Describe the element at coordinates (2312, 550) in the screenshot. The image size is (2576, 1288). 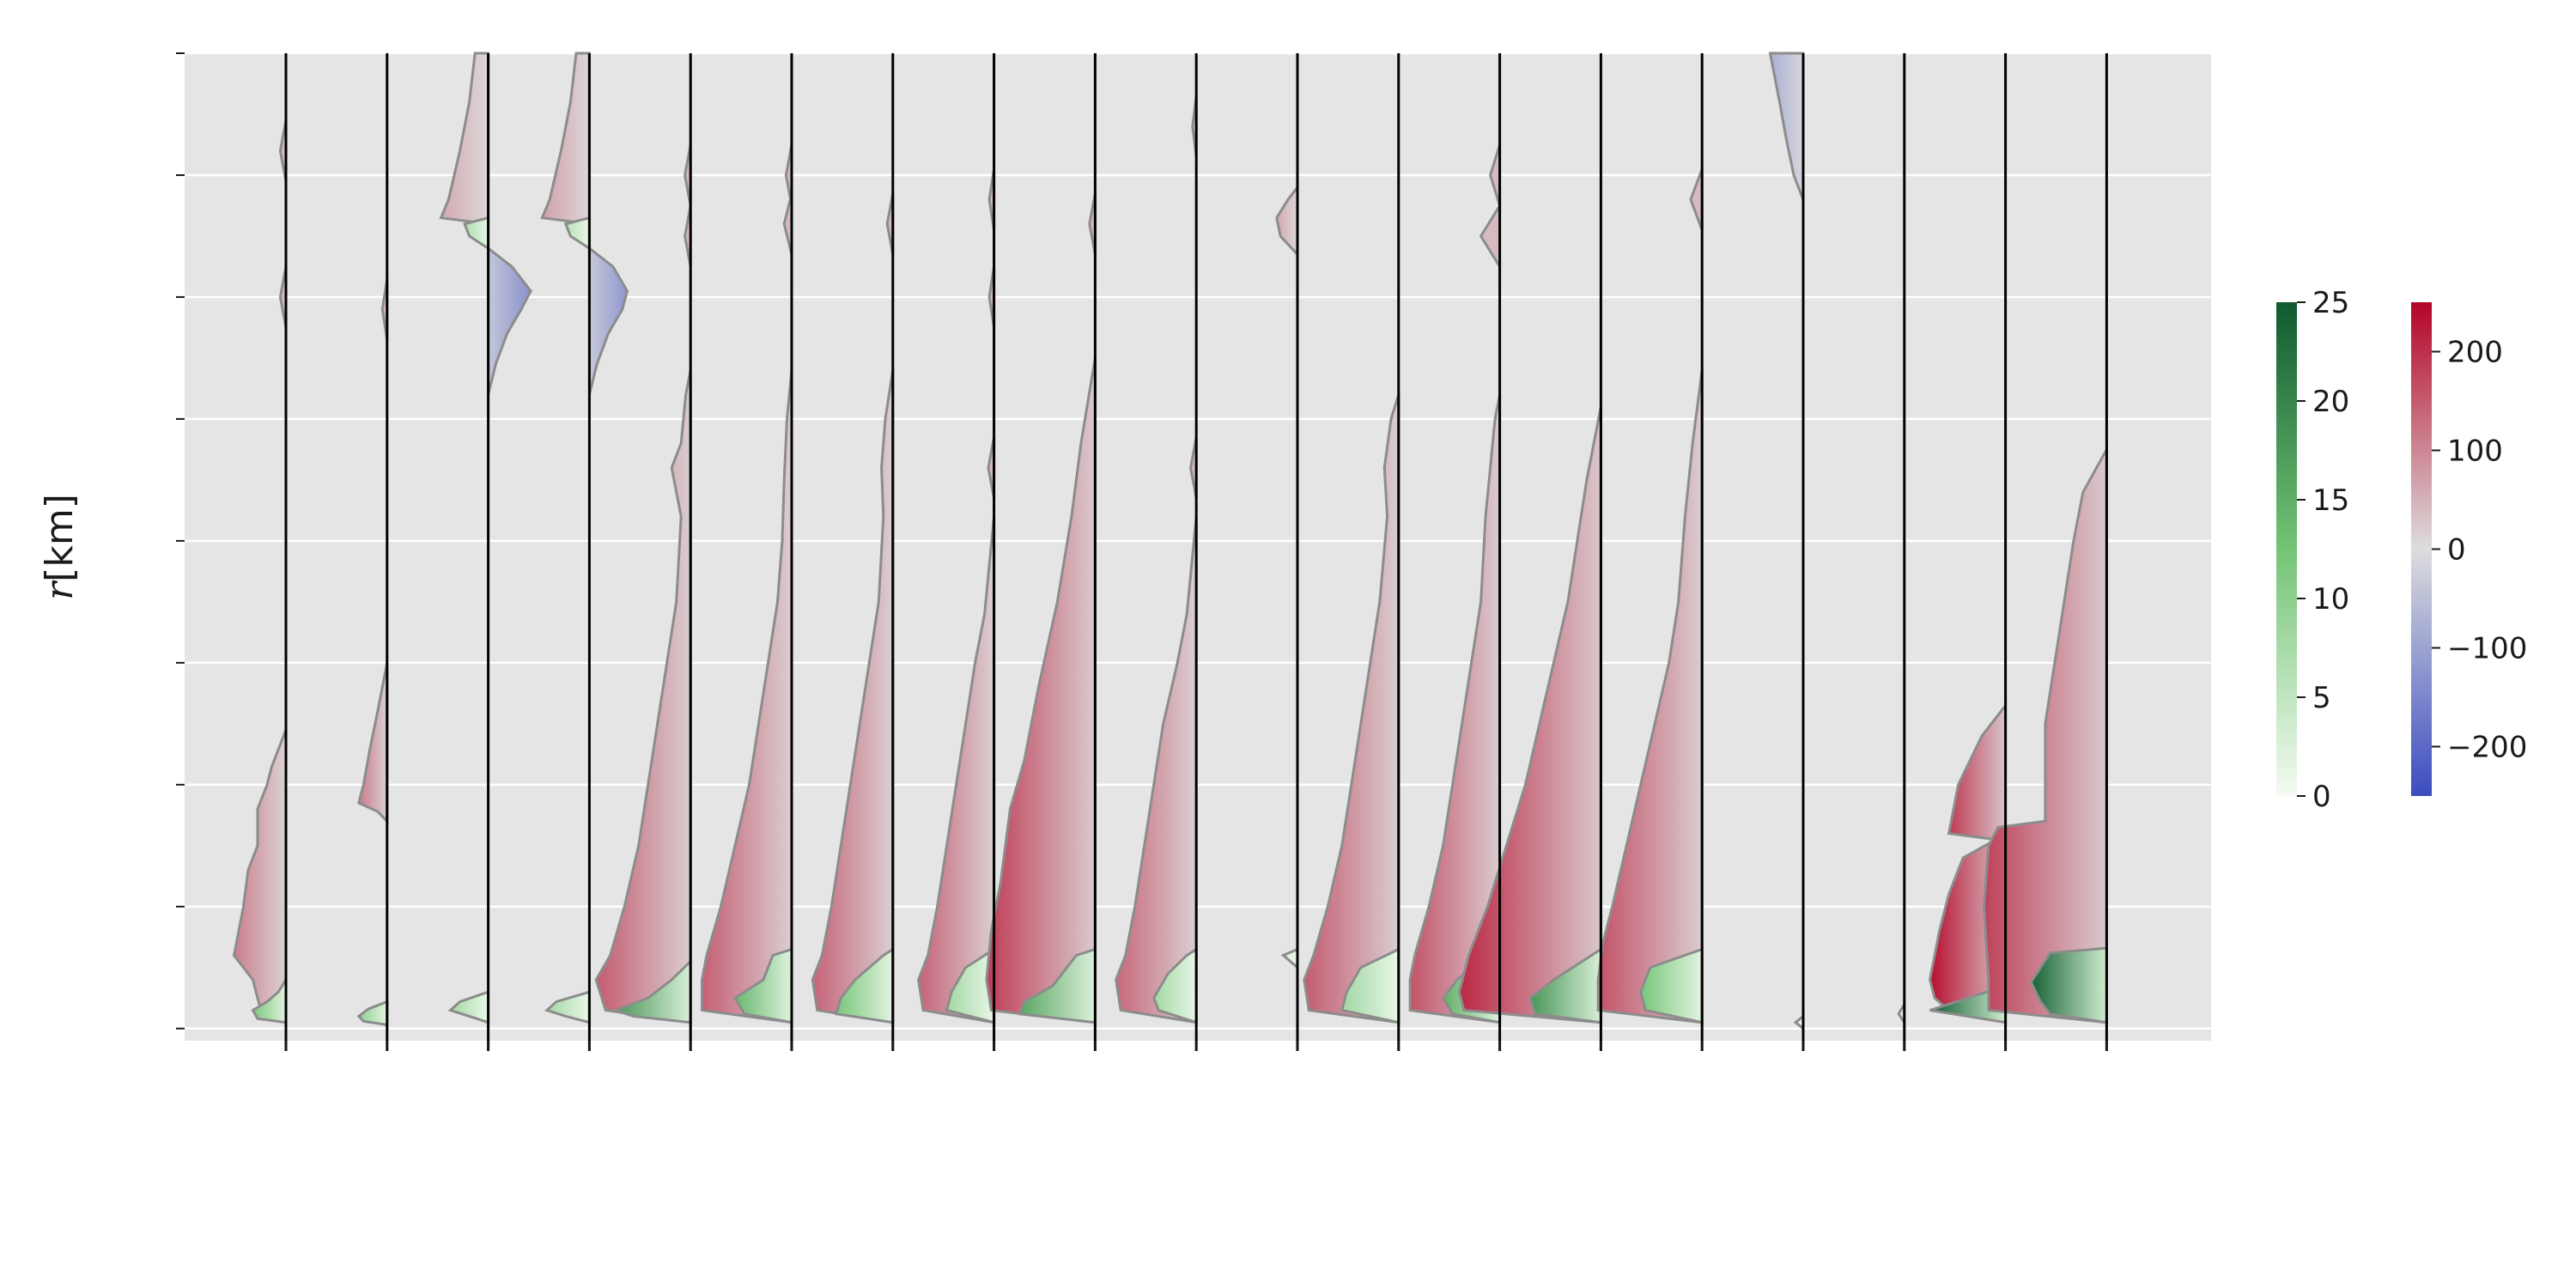
I see `colorbar-sqrt-g: 0 5 10 15 20 25` at that location.